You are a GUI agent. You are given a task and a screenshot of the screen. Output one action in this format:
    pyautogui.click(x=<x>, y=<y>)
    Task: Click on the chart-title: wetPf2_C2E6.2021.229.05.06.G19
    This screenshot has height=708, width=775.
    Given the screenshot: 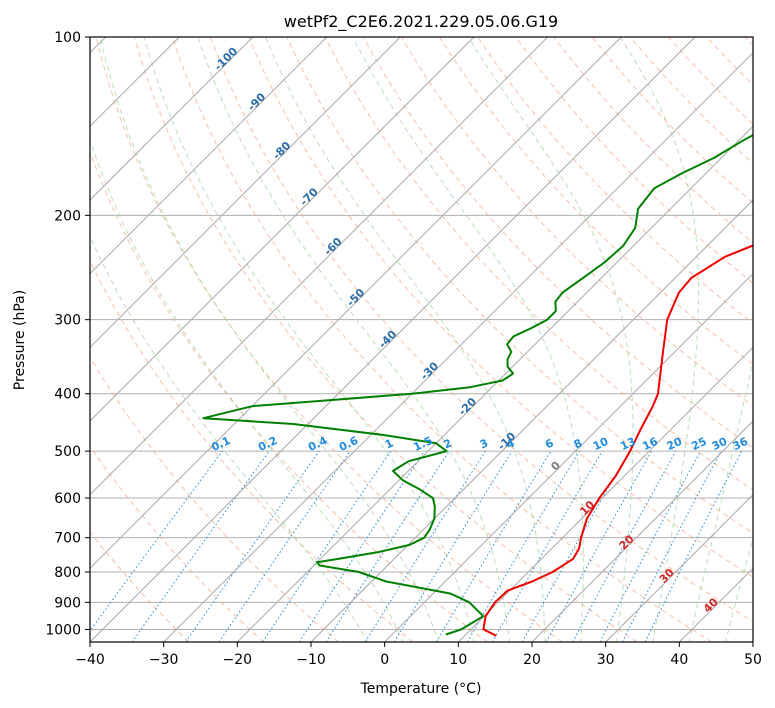 What is the action you would take?
    pyautogui.click(x=421, y=22)
    